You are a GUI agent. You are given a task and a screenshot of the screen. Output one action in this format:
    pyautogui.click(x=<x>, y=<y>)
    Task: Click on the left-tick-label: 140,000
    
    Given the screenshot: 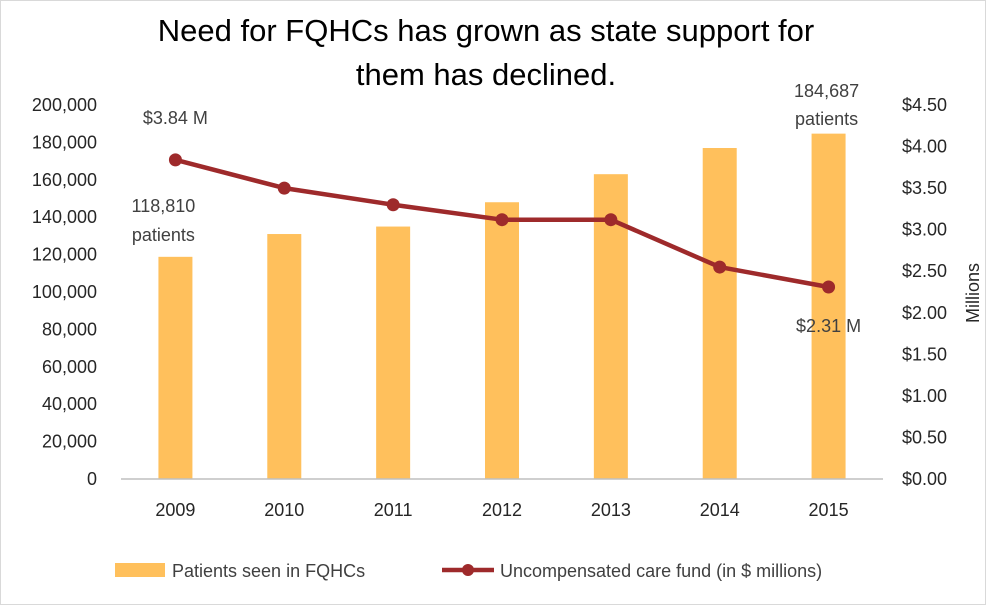 What is the action you would take?
    pyautogui.click(x=64, y=217)
    